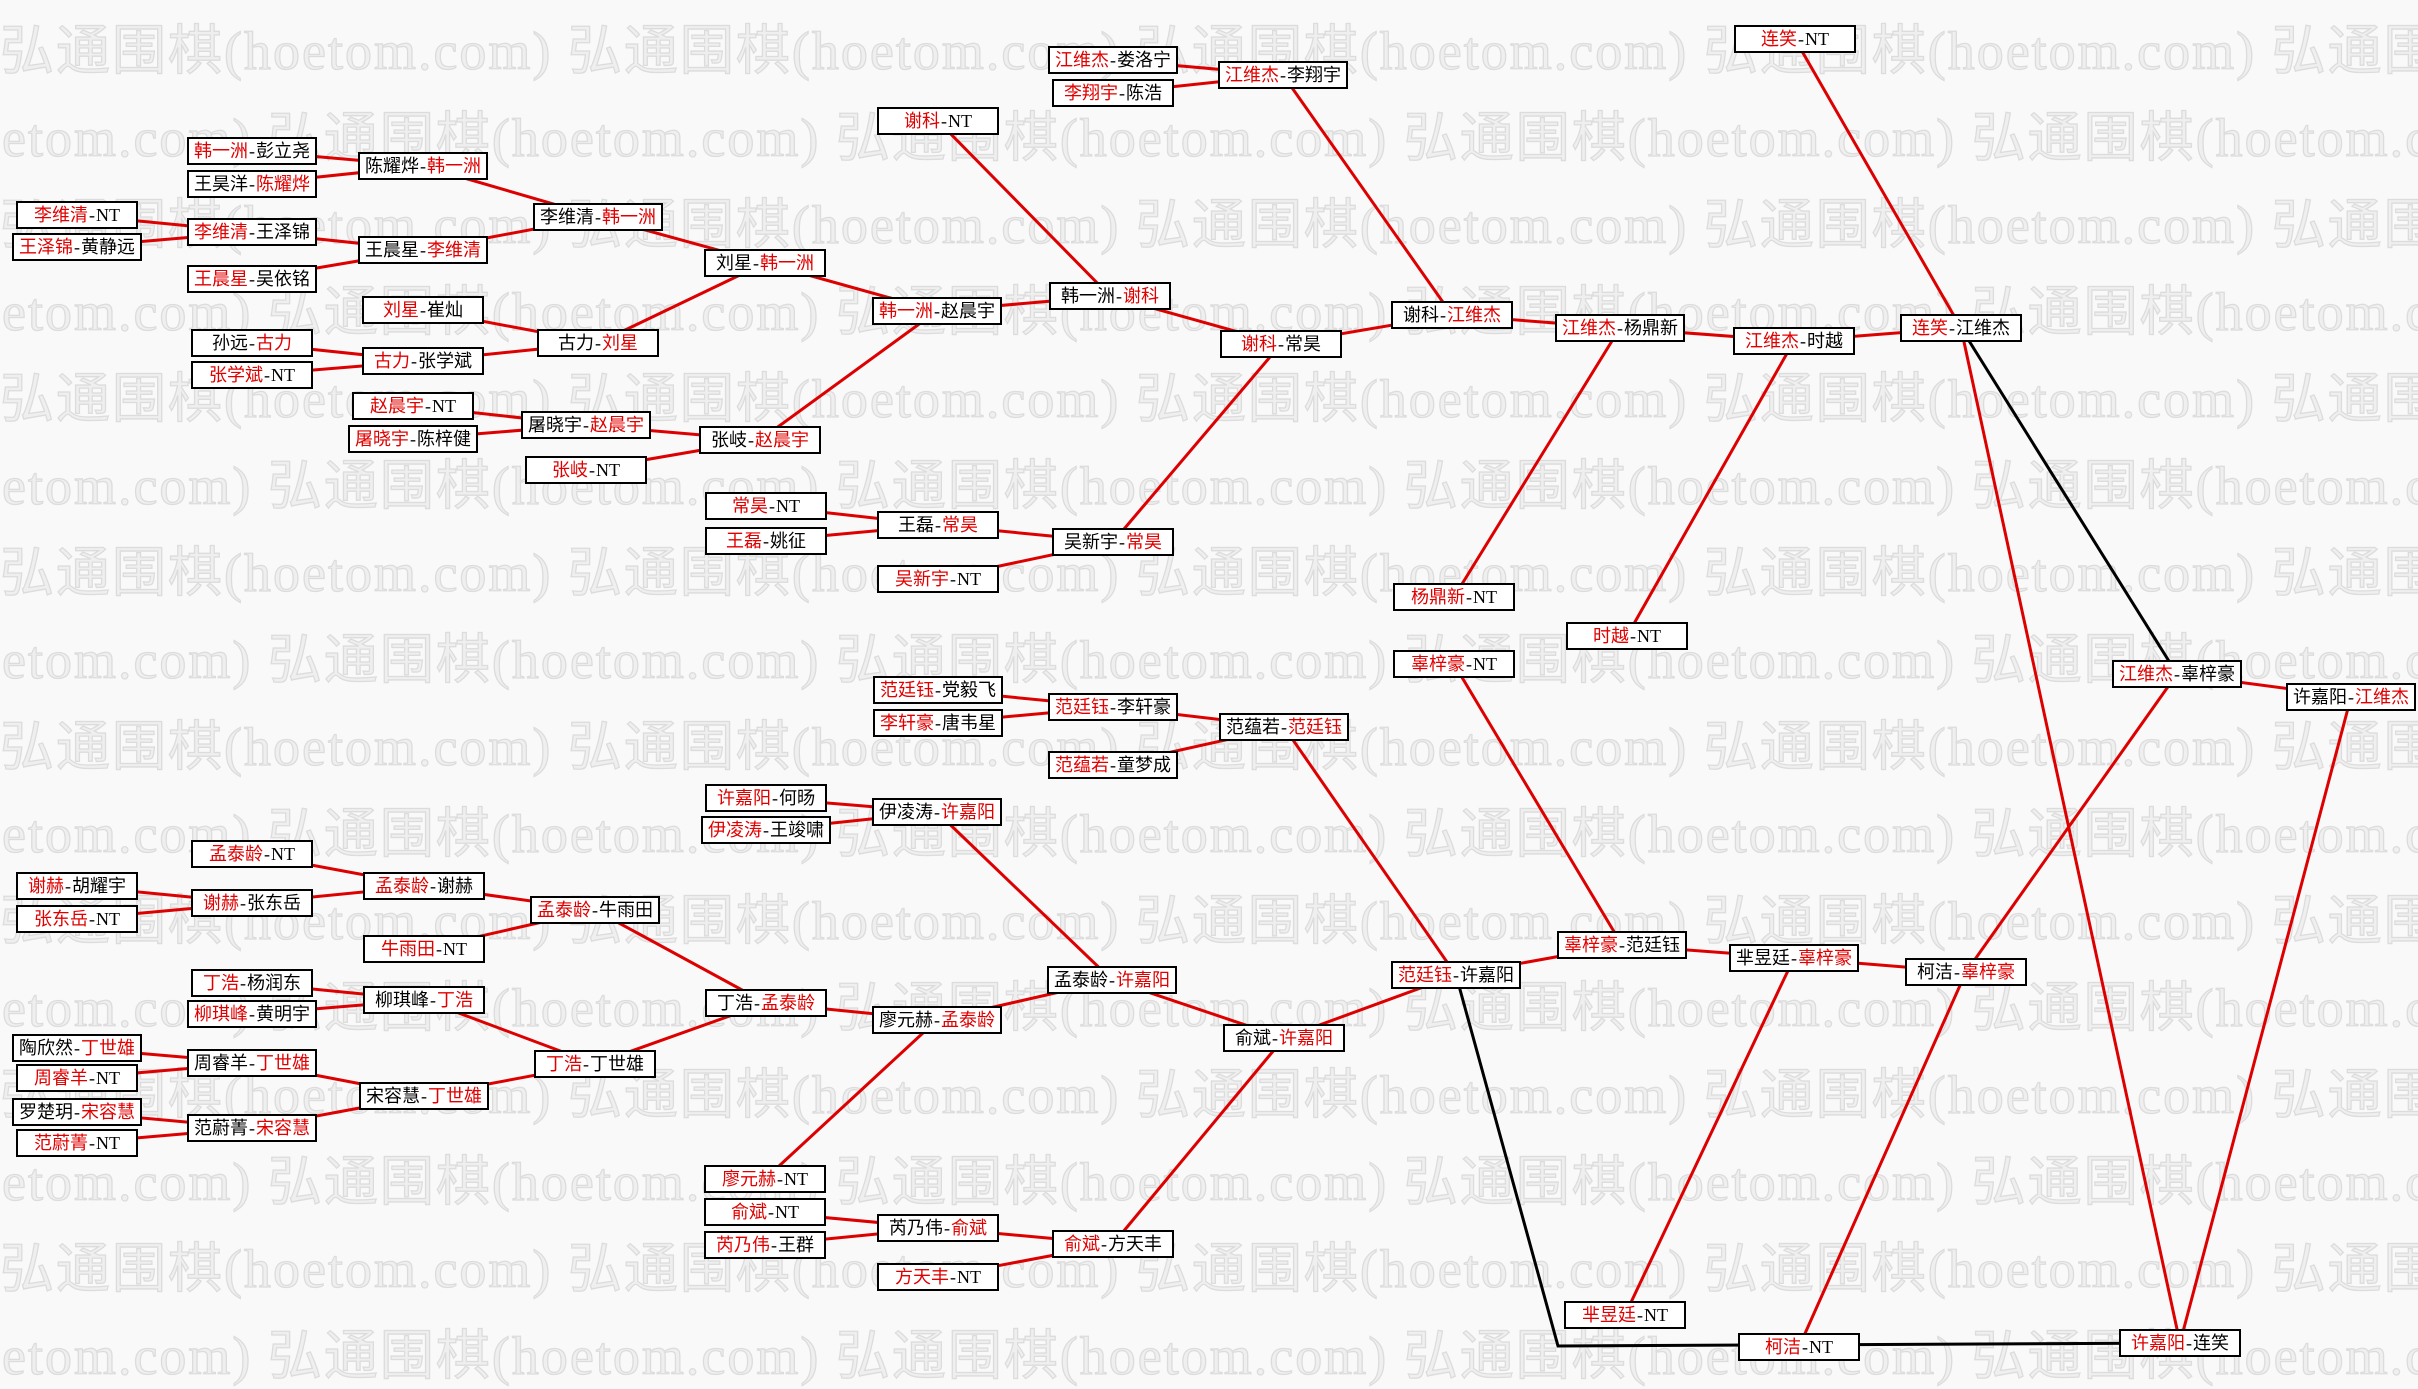  Describe the element at coordinates (1314, 75) in the screenshot. I see `player-name-right: 李翔宇` at that location.